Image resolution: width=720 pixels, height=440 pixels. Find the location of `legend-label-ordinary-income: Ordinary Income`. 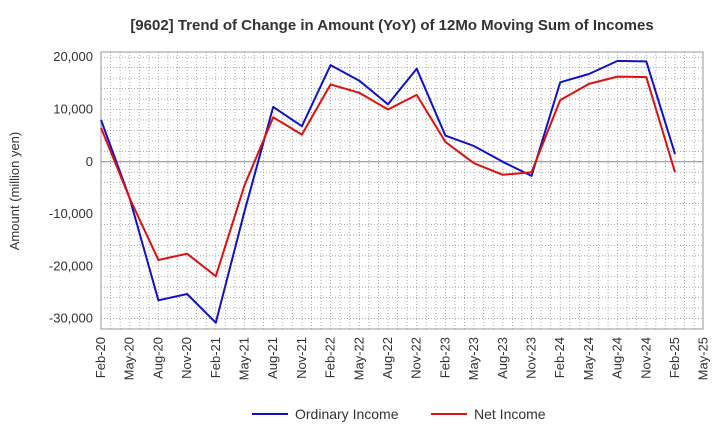

legend-label-ordinary-income: Ordinary Income is located at coordinates (347, 414).